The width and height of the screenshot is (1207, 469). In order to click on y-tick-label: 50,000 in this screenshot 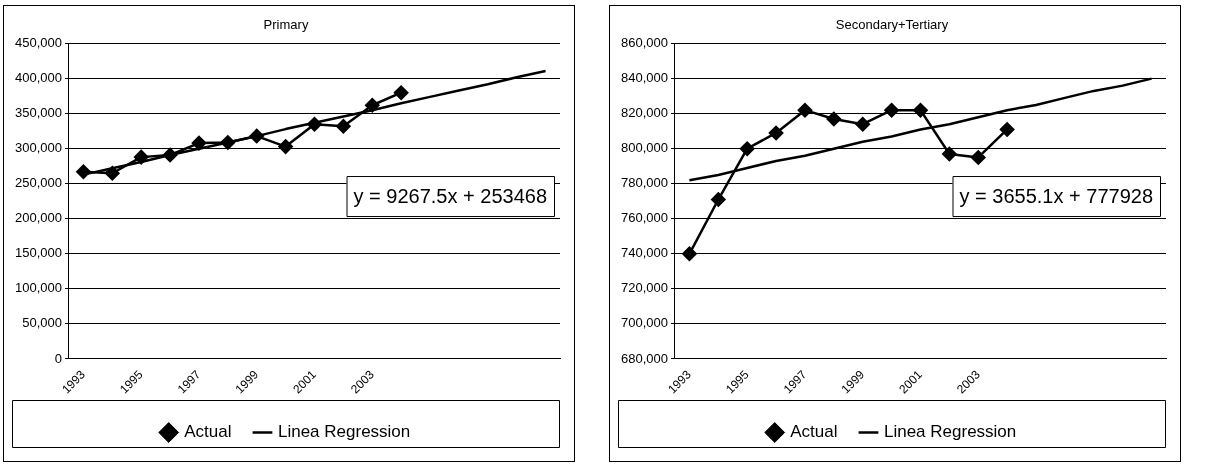, I will do `click(42, 323)`.